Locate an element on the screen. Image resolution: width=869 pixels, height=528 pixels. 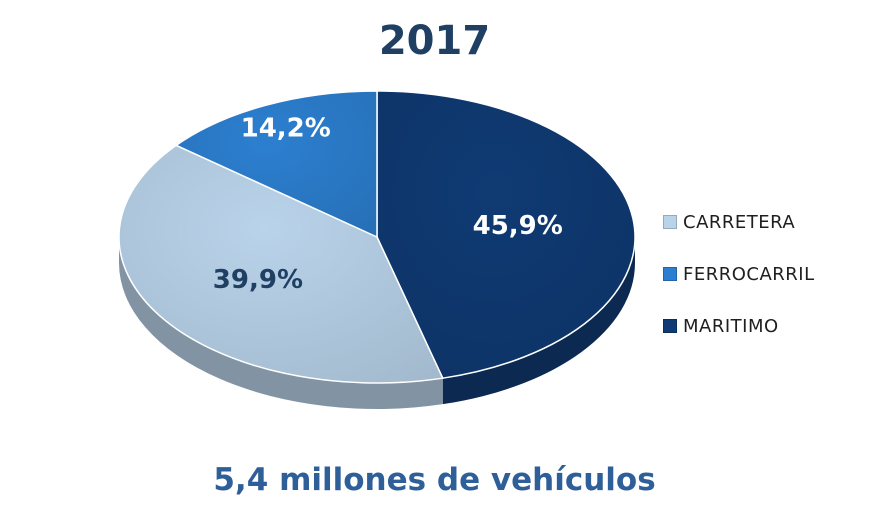
legend-label-maritimo: MARITIMO is located at coordinates (731, 326).